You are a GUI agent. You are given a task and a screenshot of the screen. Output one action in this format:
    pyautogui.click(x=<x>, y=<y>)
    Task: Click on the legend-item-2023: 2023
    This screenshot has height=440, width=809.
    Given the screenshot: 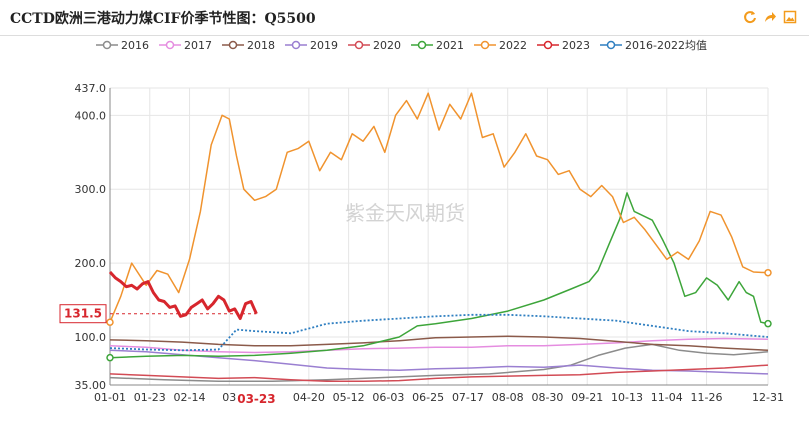 What is the action you would take?
    pyautogui.click(x=563, y=45)
    